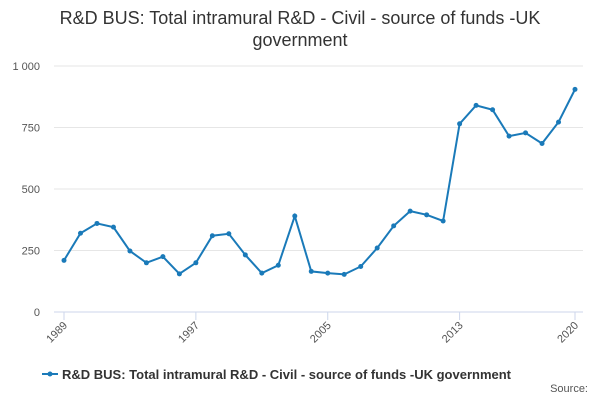  What do you see at coordinates (569, 389) in the screenshot?
I see `source-label: Source:` at bounding box center [569, 389].